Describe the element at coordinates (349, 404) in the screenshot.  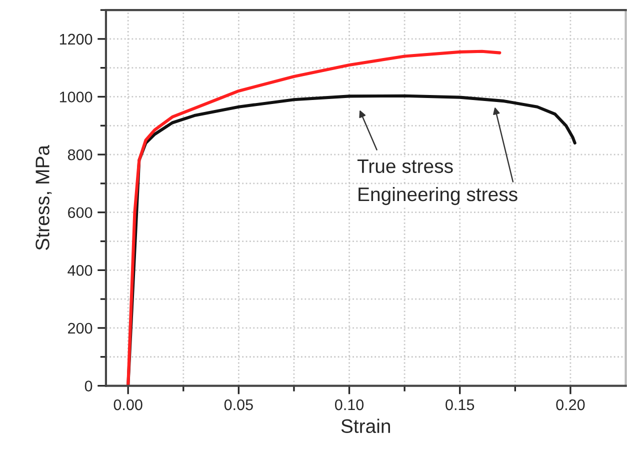
I see `x-tick-label: 0.10` at that location.